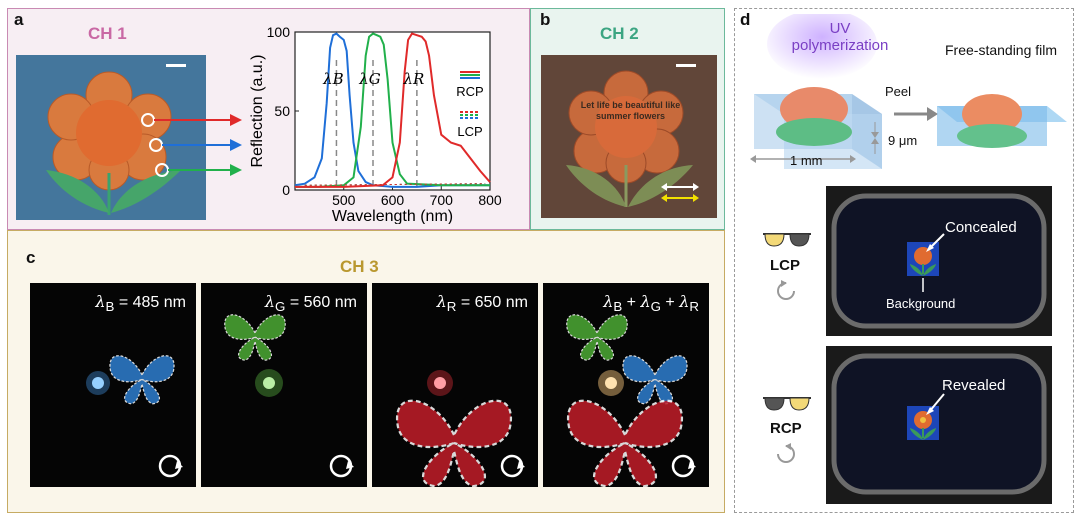 The width and height of the screenshot is (1080, 522). What do you see at coordinates (107, 33) in the screenshot?
I see `ch1-title: CH 1` at bounding box center [107, 33].